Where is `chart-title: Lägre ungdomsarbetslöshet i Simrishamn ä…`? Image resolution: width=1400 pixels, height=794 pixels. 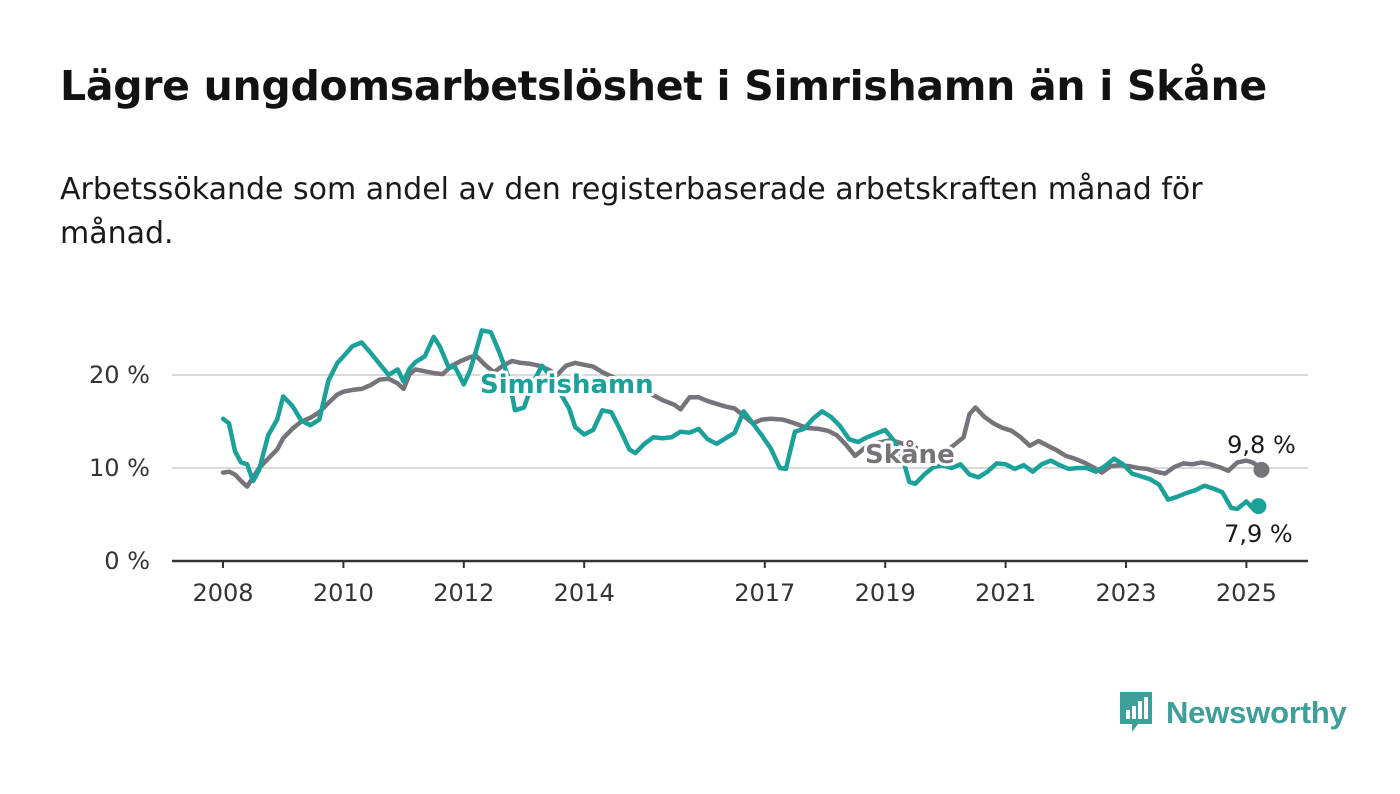
chart-title: Lägre ungdomsarbetslöshet i Simrishamn ä… is located at coordinates (663, 86).